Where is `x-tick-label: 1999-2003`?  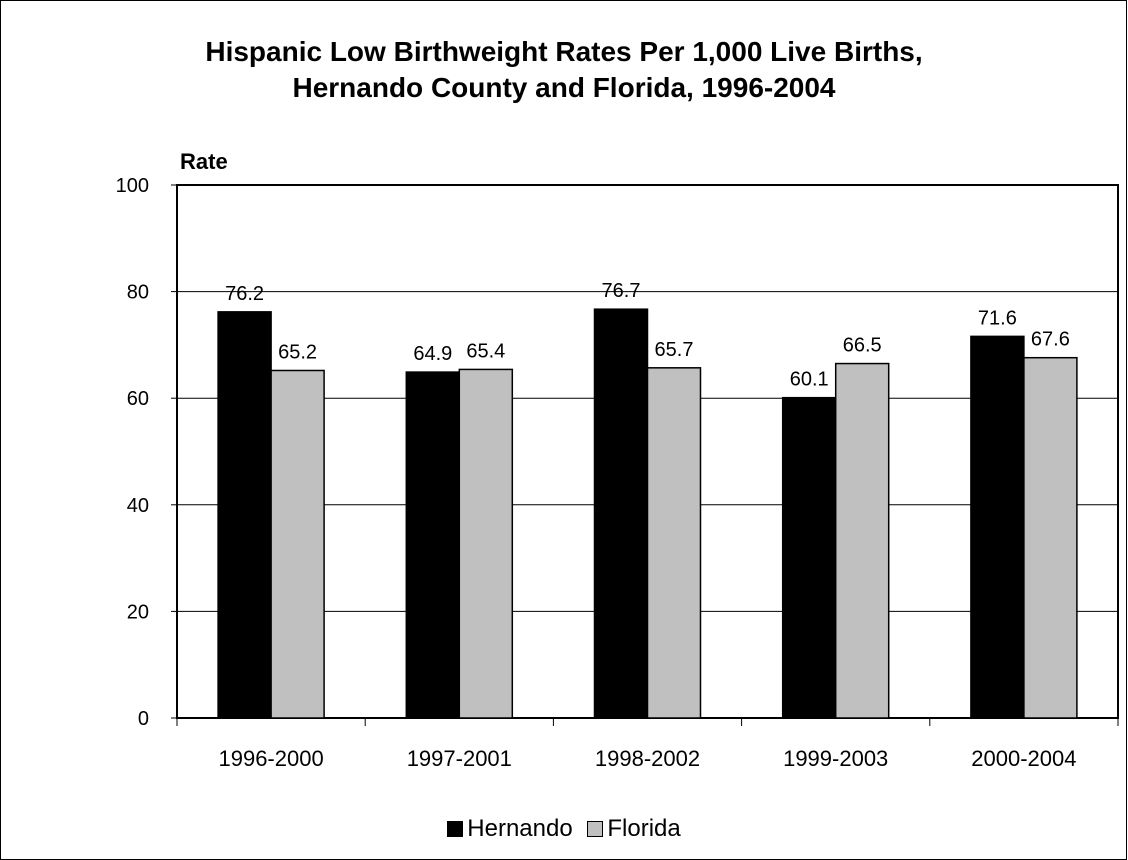 x-tick-label: 1999-2003 is located at coordinates (835, 758).